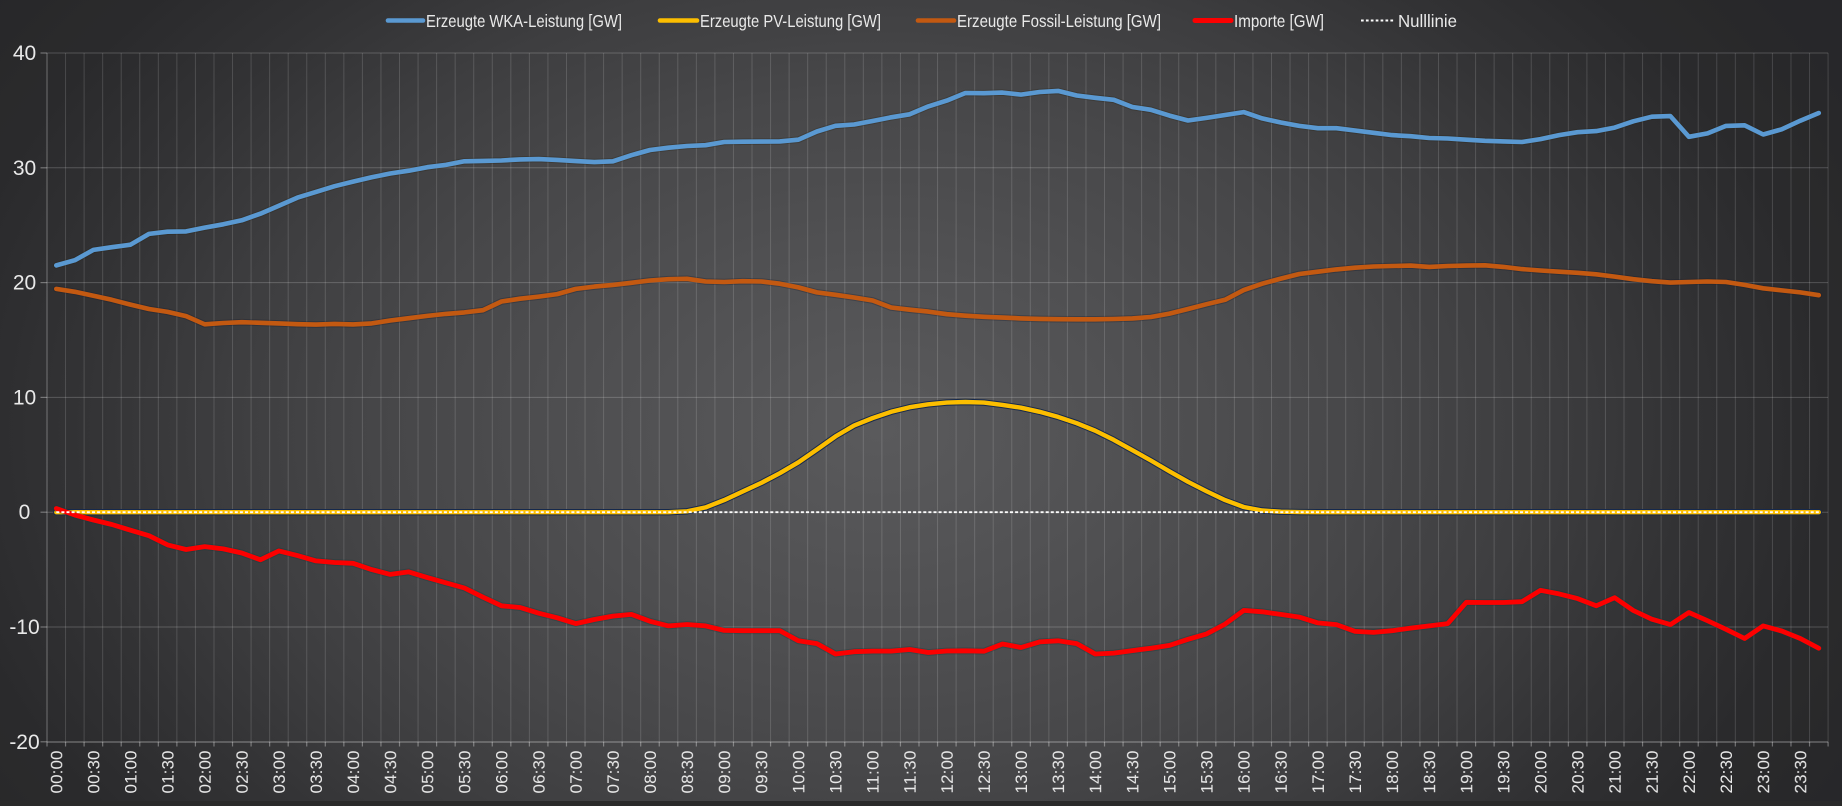  I want to click on svg-text: 08:30, so click(687, 772).